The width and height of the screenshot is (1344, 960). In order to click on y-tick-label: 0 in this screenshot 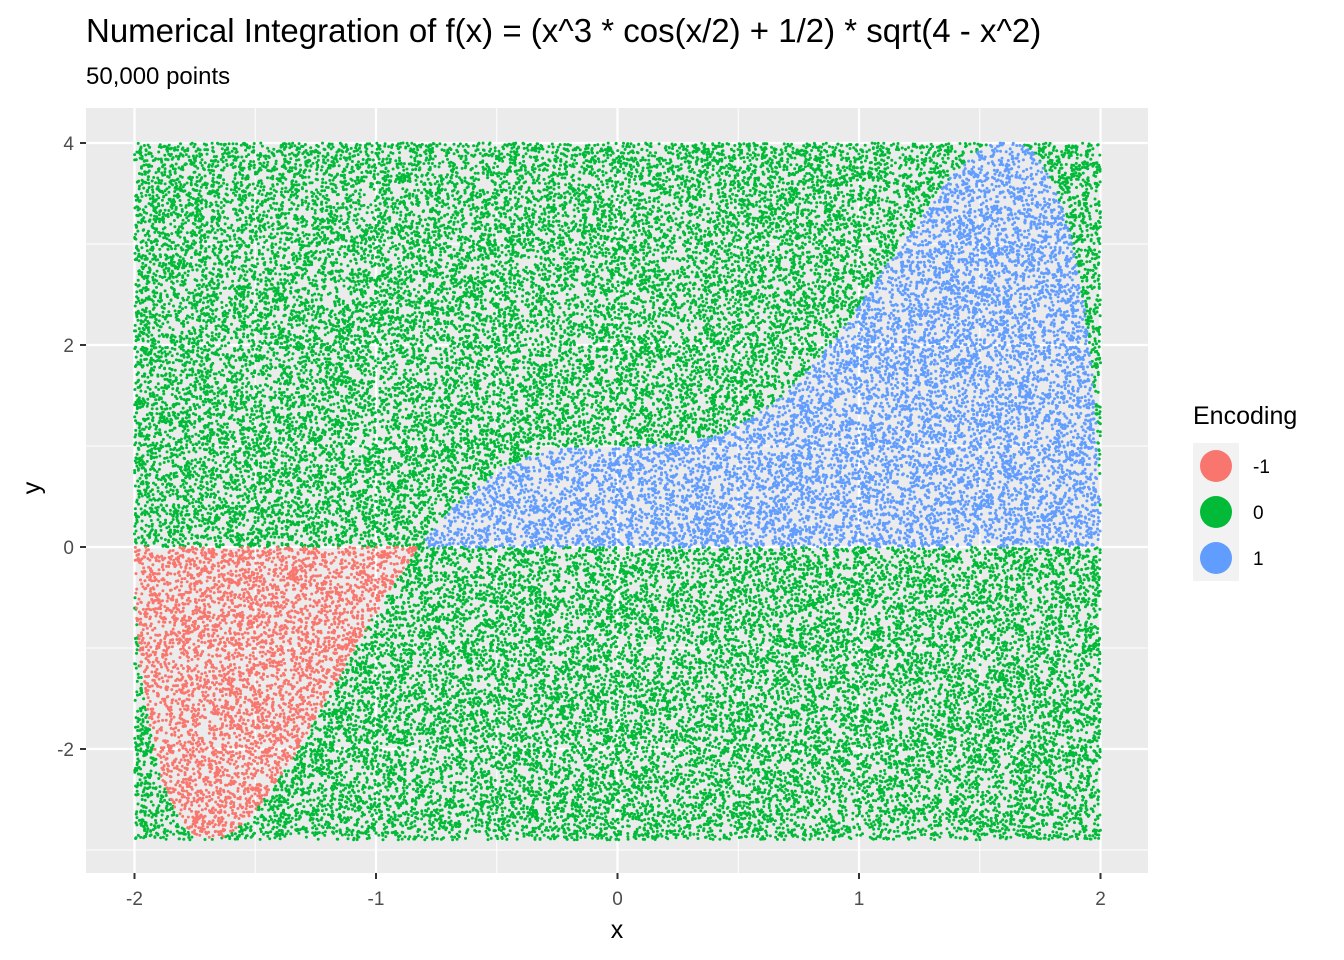, I will do `click(68, 548)`.